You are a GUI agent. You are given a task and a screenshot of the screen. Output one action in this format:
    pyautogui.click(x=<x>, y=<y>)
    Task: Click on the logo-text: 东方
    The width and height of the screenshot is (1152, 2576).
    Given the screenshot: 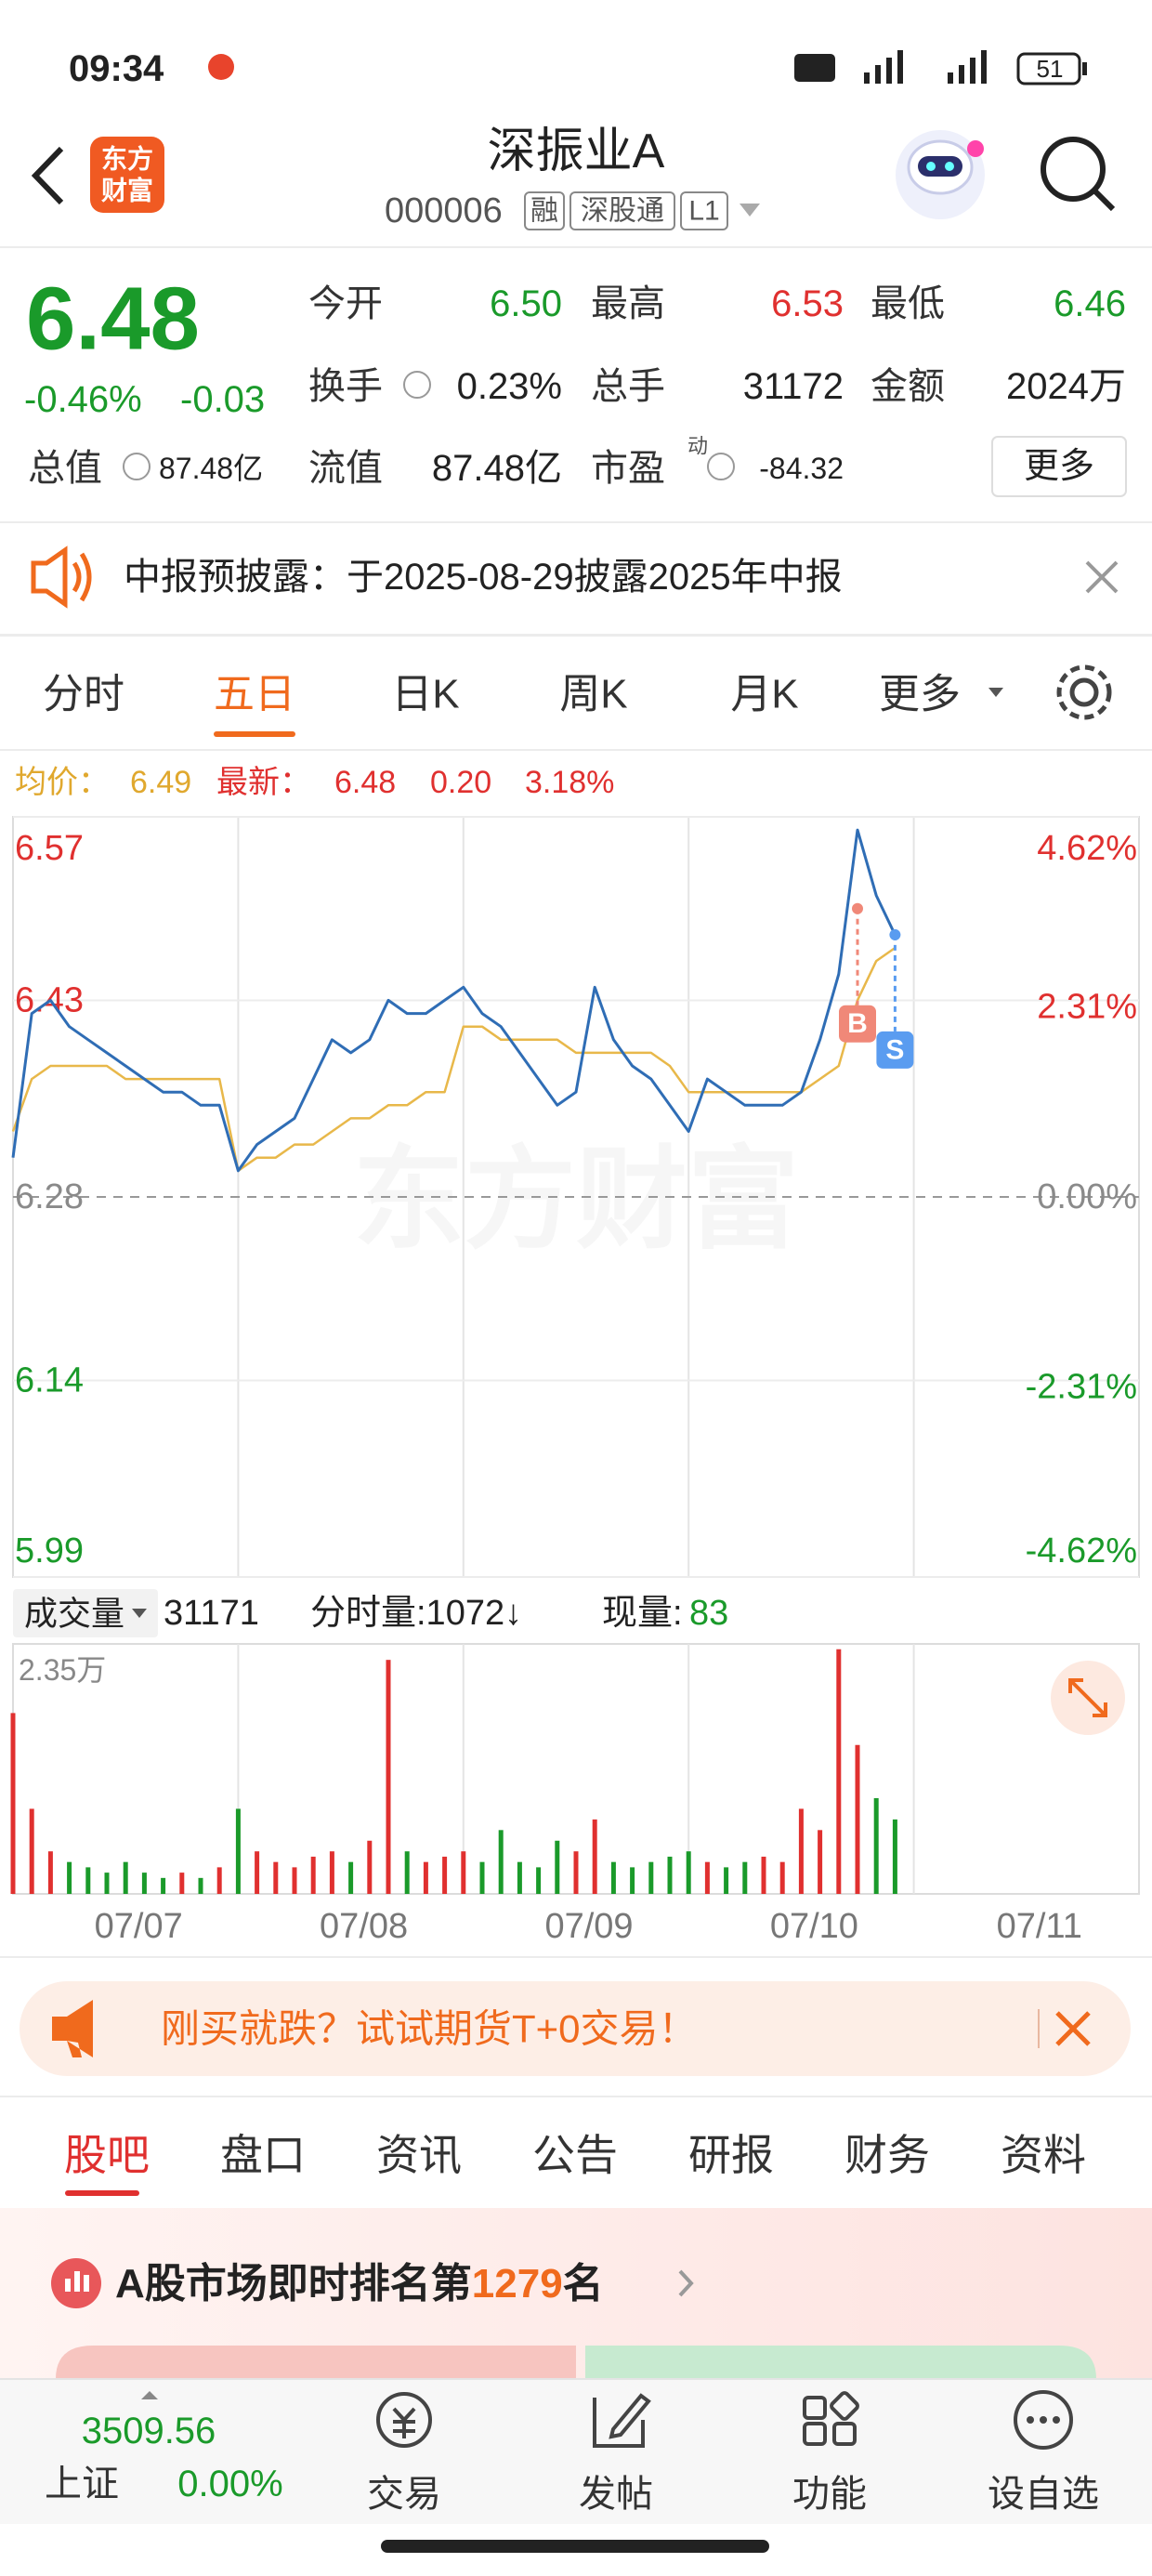 What is the action you would take?
    pyautogui.click(x=127, y=159)
    